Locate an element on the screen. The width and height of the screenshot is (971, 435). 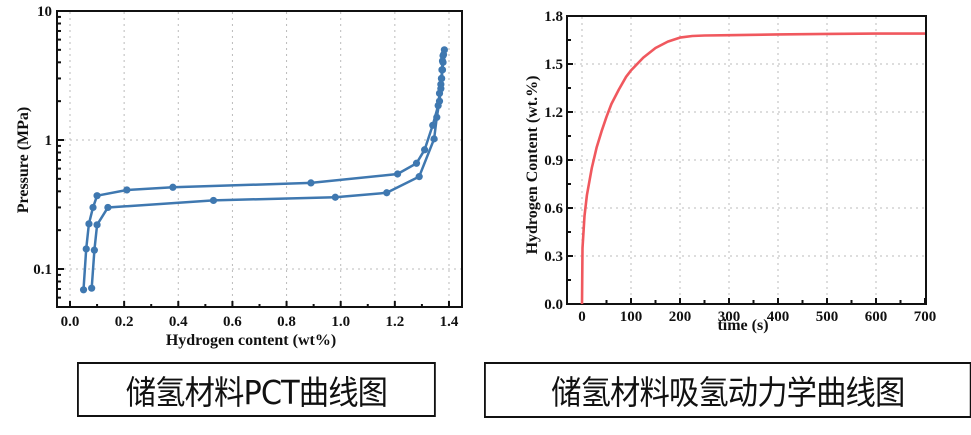
pct-x-tick-label: 0.8 is located at coordinates (286, 322).